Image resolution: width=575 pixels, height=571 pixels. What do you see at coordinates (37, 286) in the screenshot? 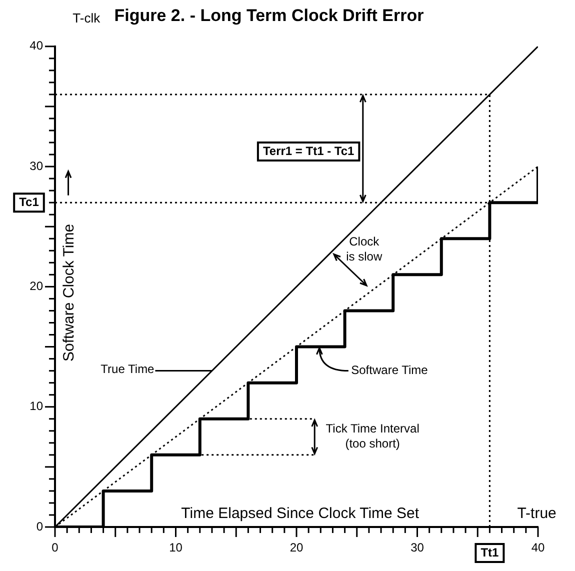
I see `y-tick-label: 20` at bounding box center [37, 286].